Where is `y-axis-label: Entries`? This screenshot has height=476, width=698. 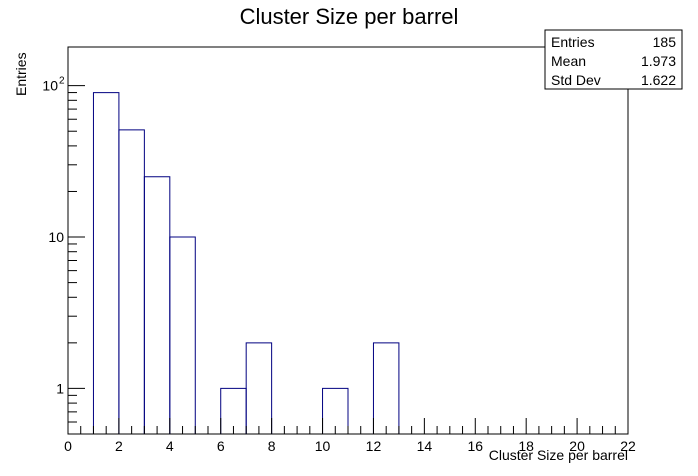 y-axis-label: Entries is located at coordinates (21, 74).